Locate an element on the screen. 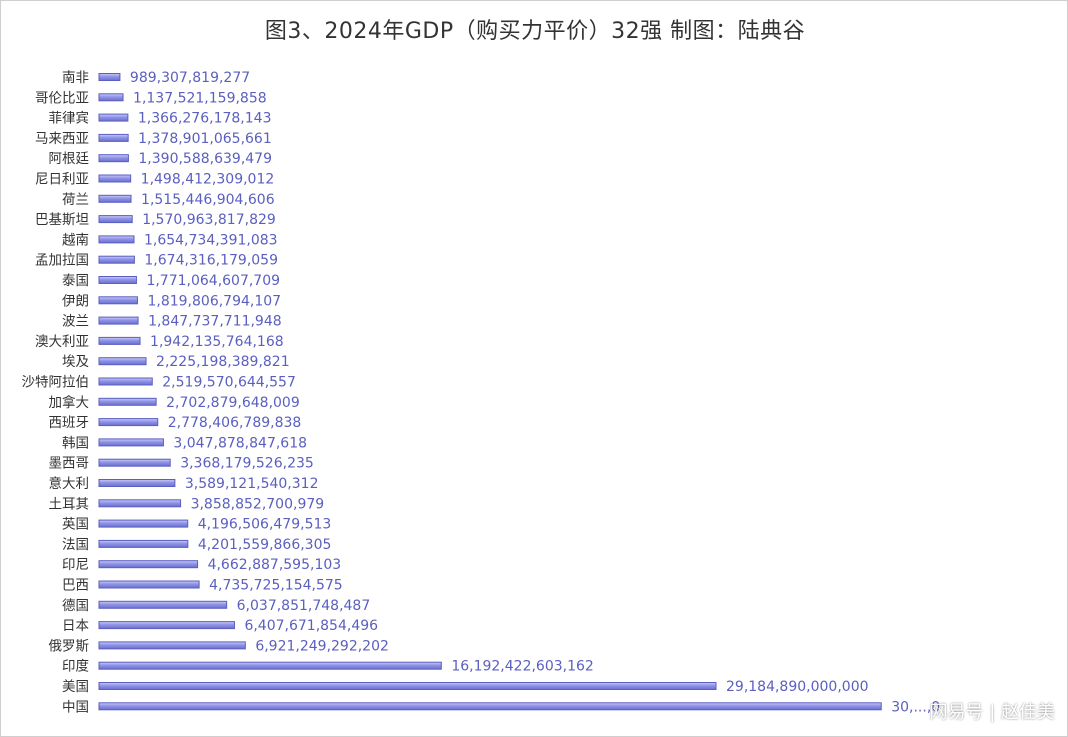  value-label: 3,858,852,700,979 is located at coordinates (258, 504).